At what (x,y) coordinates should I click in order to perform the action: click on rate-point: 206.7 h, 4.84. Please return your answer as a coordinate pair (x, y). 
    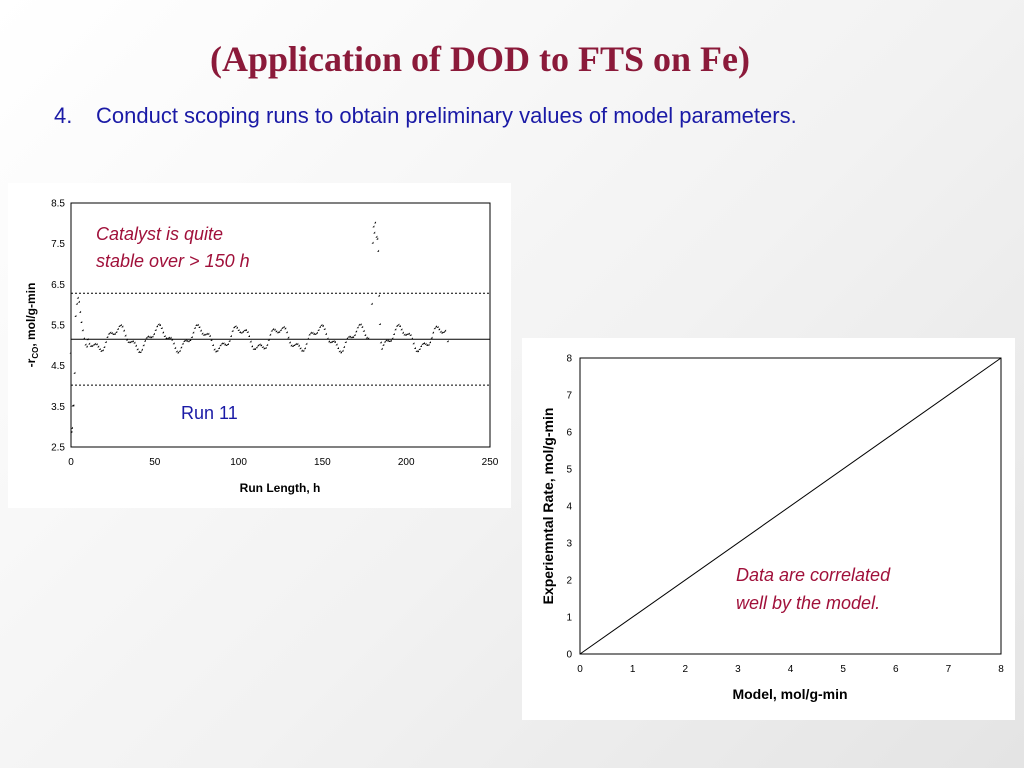
    Looking at the image, I should click on (416, 350).